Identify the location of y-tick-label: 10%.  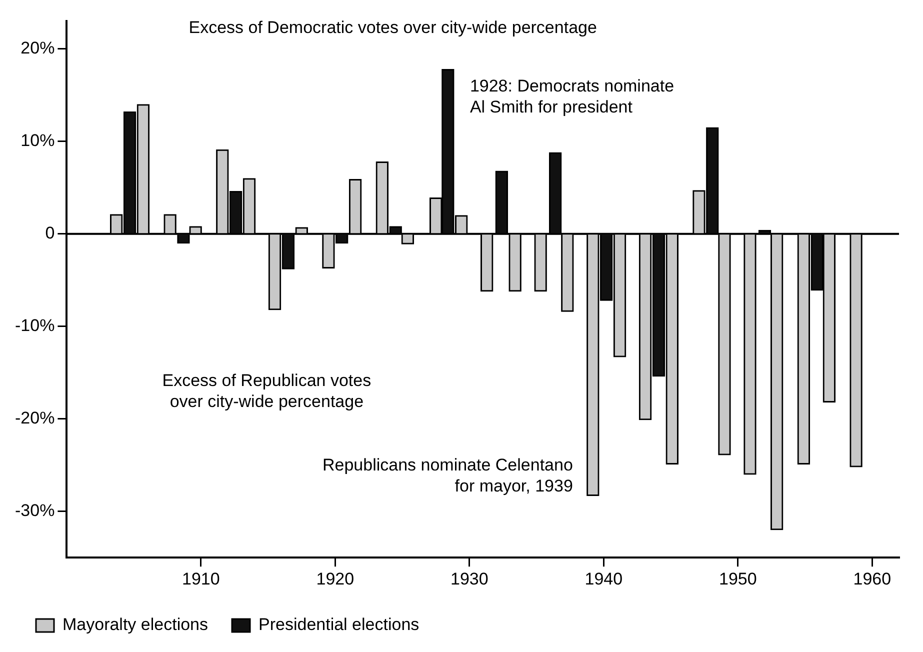
(37, 140).